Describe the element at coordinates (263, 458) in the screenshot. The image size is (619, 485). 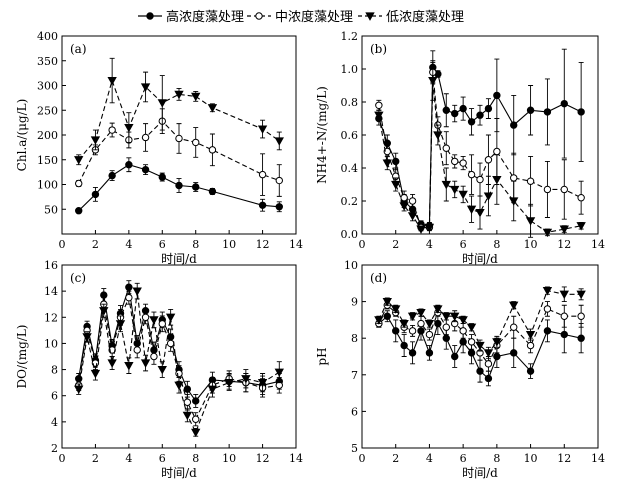
I see `x-tick-label: 12` at that location.